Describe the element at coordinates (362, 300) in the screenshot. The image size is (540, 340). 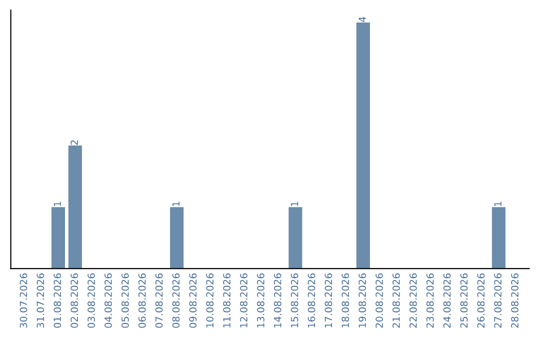
I see `x-tick-label: 19.08.2026` at that location.